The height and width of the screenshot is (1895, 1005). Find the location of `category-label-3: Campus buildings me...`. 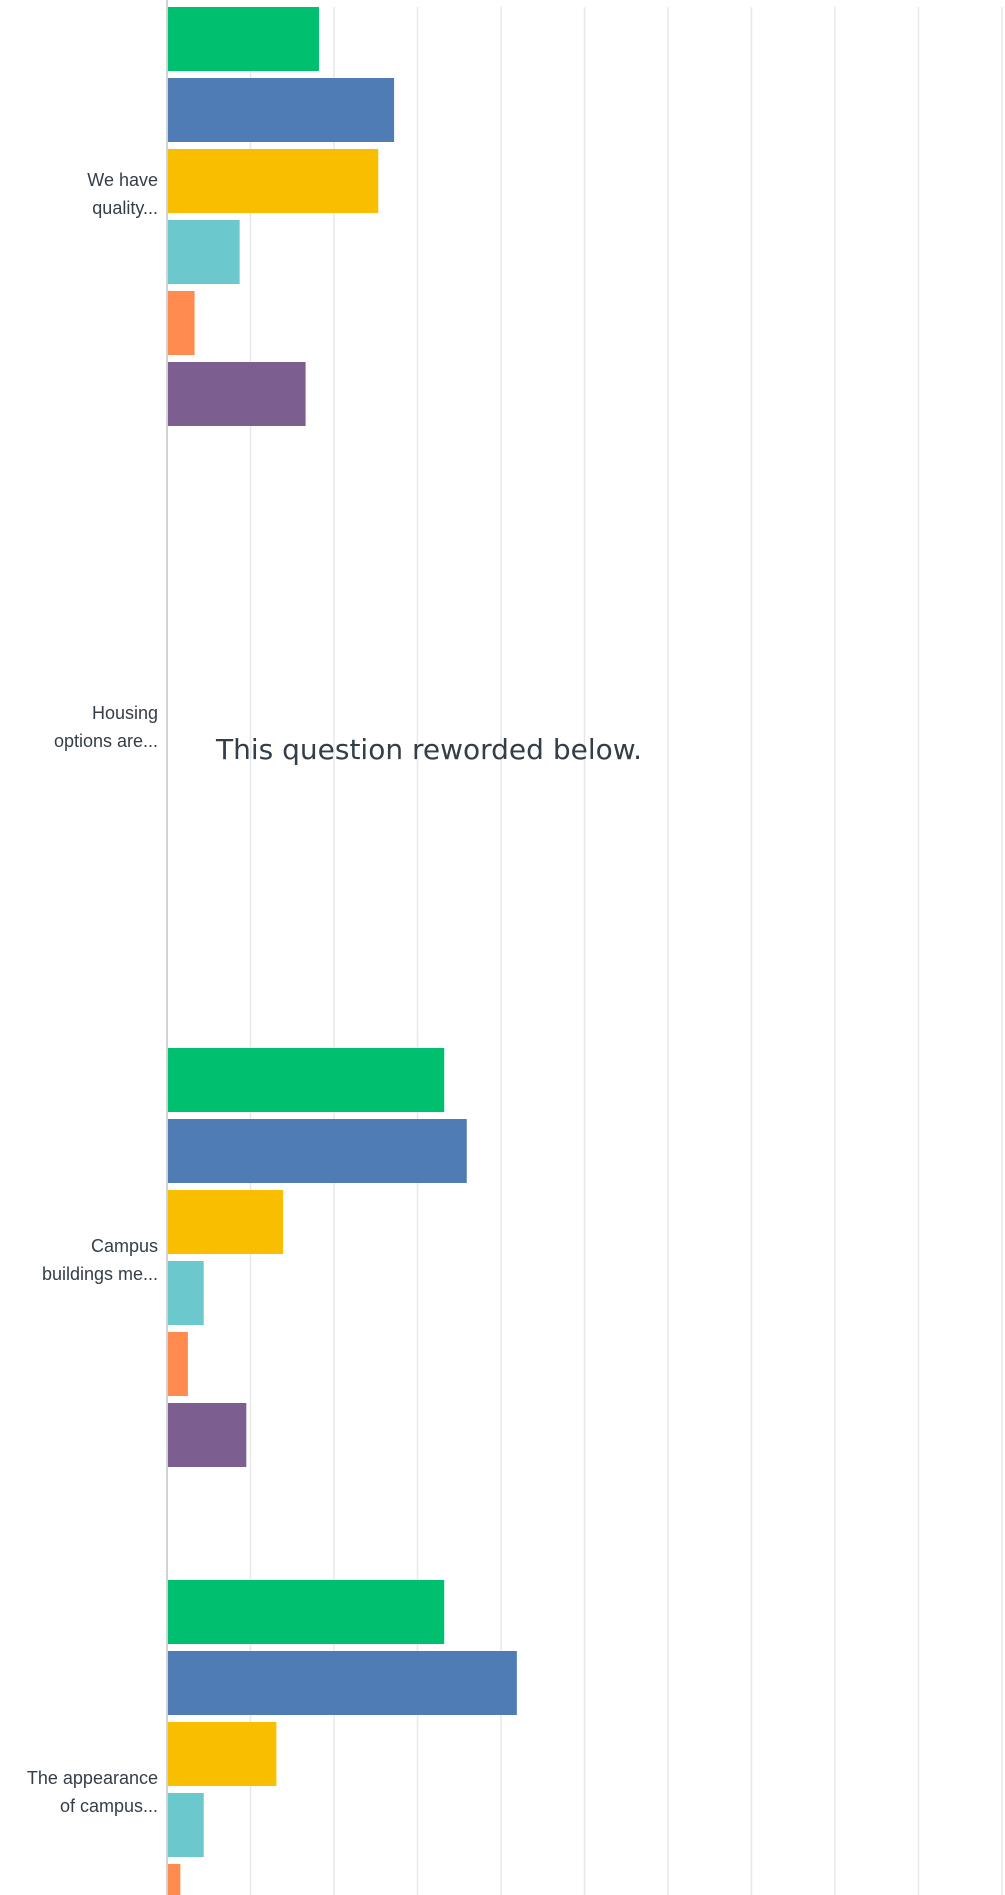

category-label-3: Campus buildings me... is located at coordinates (100, 1260).